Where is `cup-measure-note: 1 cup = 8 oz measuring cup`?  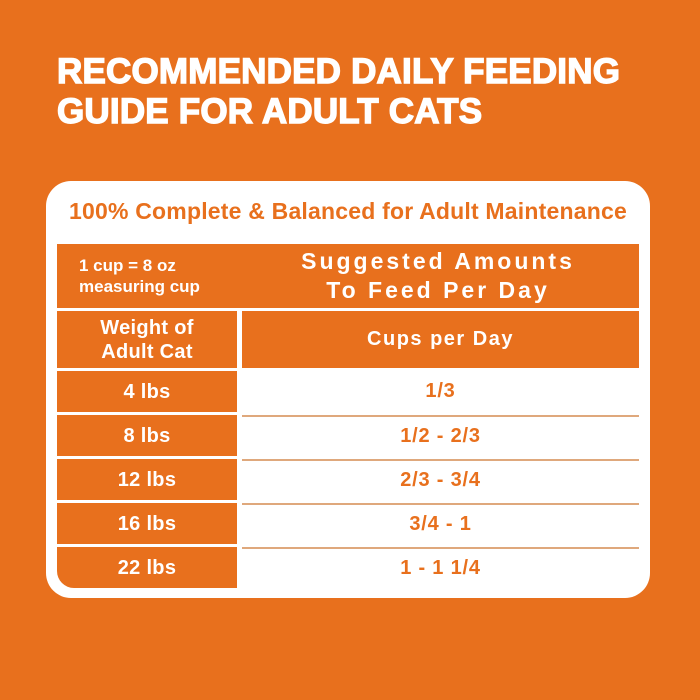 cup-measure-note: 1 cup = 8 oz measuring cup is located at coordinates (147, 276).